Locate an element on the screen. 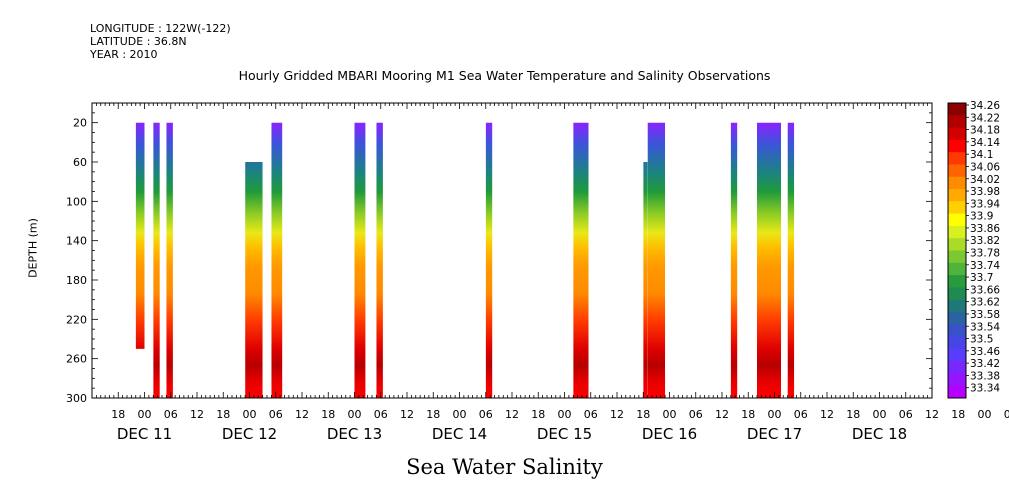 This screenshot has width=1009, height=504. colorbar-label: 33.9 is located at coordinates (981, 217).